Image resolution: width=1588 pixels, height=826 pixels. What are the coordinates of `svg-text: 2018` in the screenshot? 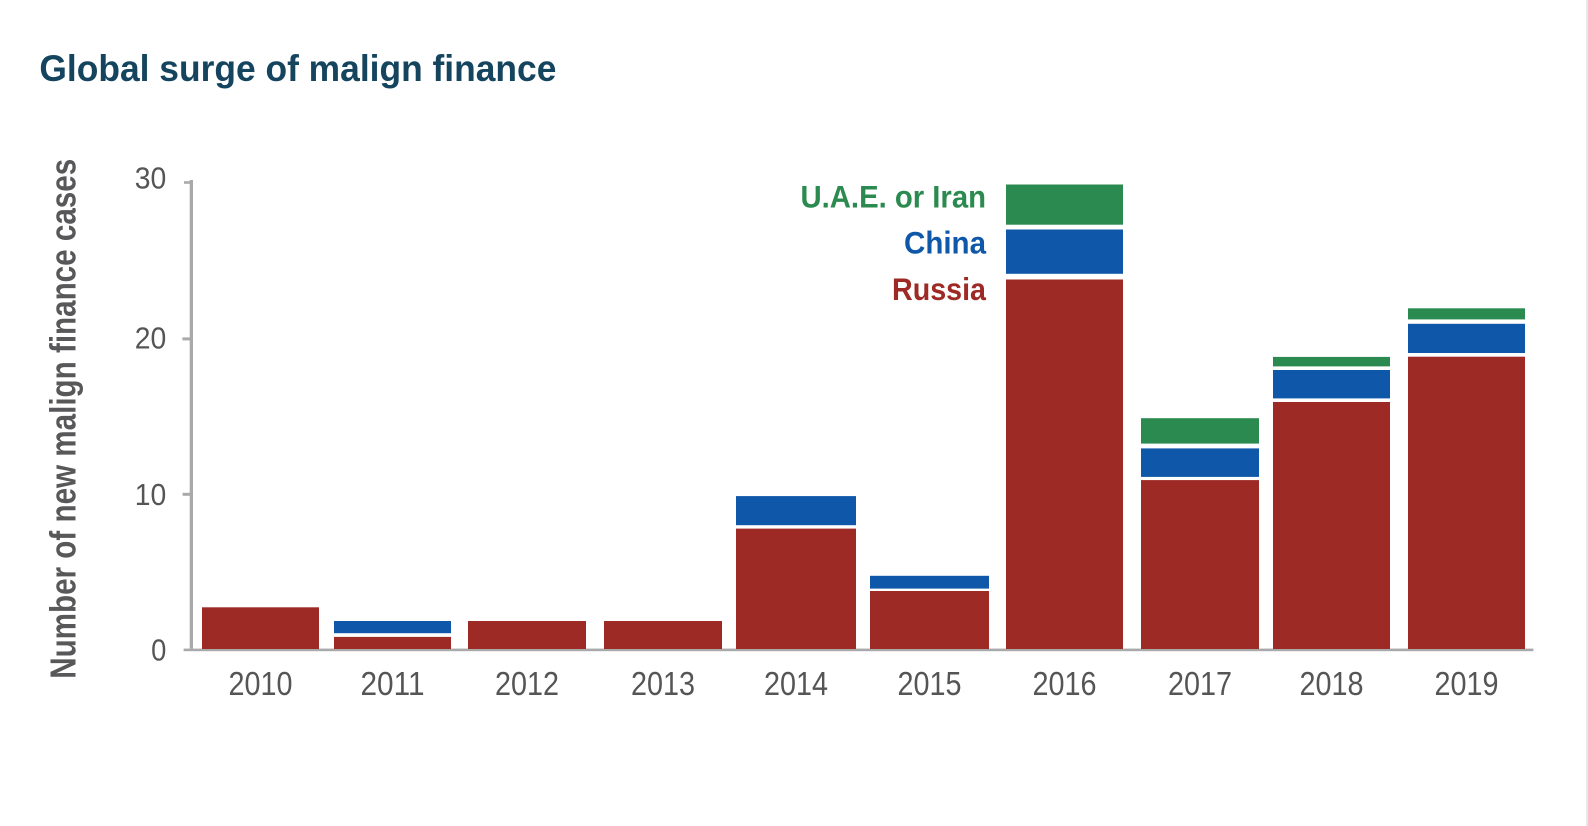 It's located at (1332, 683).